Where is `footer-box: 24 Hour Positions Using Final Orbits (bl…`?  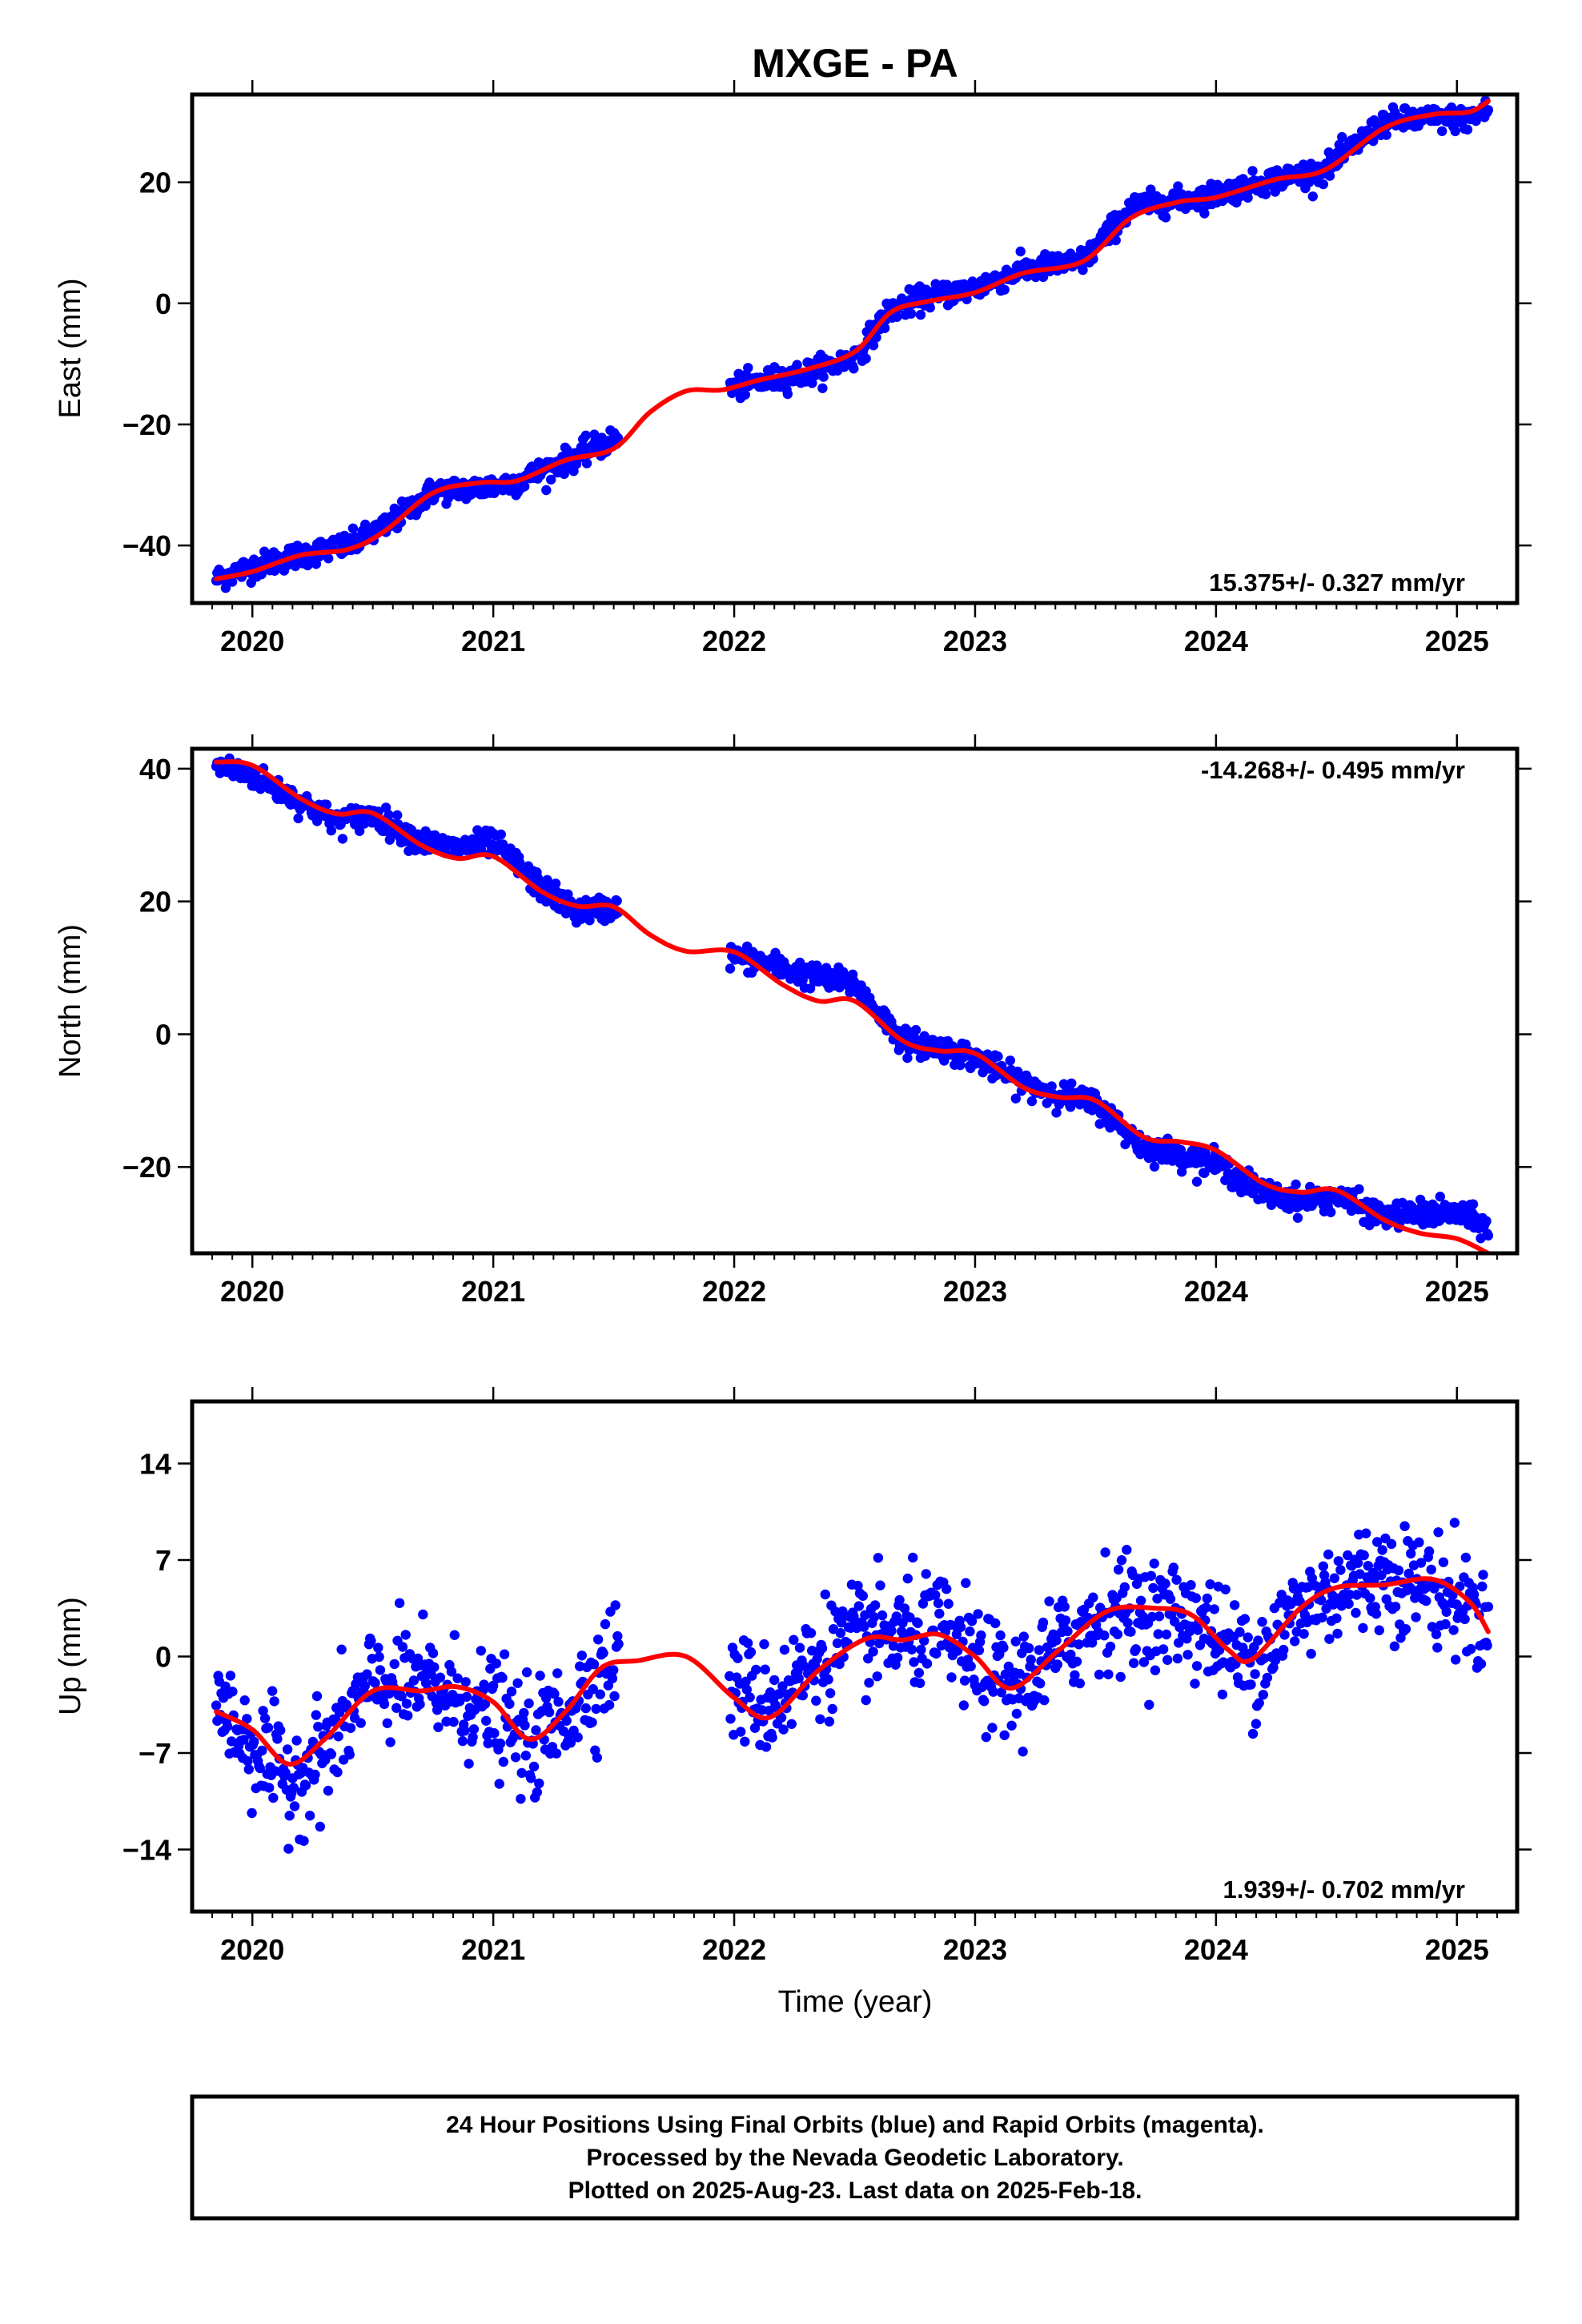 footer-box: 24 Hour Positions Using Final Orbits (bl… is located at coordinates (855, 2157).